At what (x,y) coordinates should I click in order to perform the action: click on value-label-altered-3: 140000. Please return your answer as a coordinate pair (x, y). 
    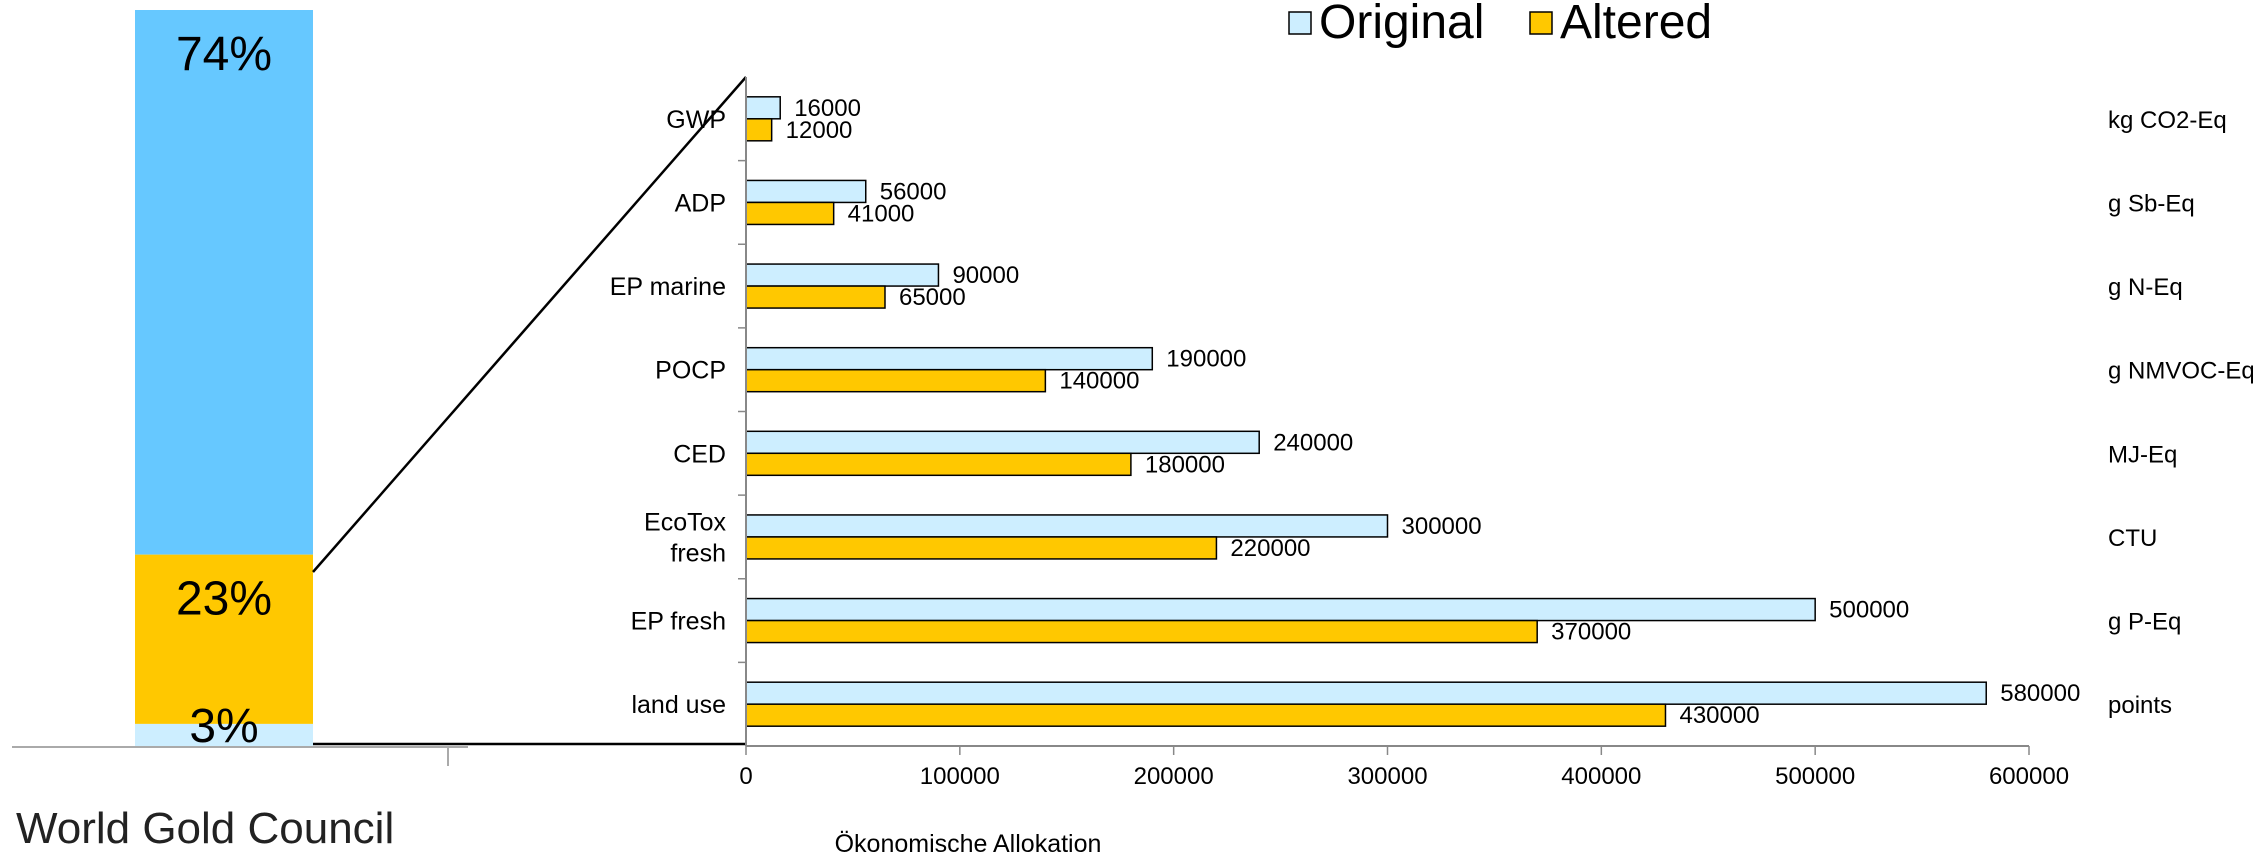
    Looking at the image, I should click on (1099, 381).